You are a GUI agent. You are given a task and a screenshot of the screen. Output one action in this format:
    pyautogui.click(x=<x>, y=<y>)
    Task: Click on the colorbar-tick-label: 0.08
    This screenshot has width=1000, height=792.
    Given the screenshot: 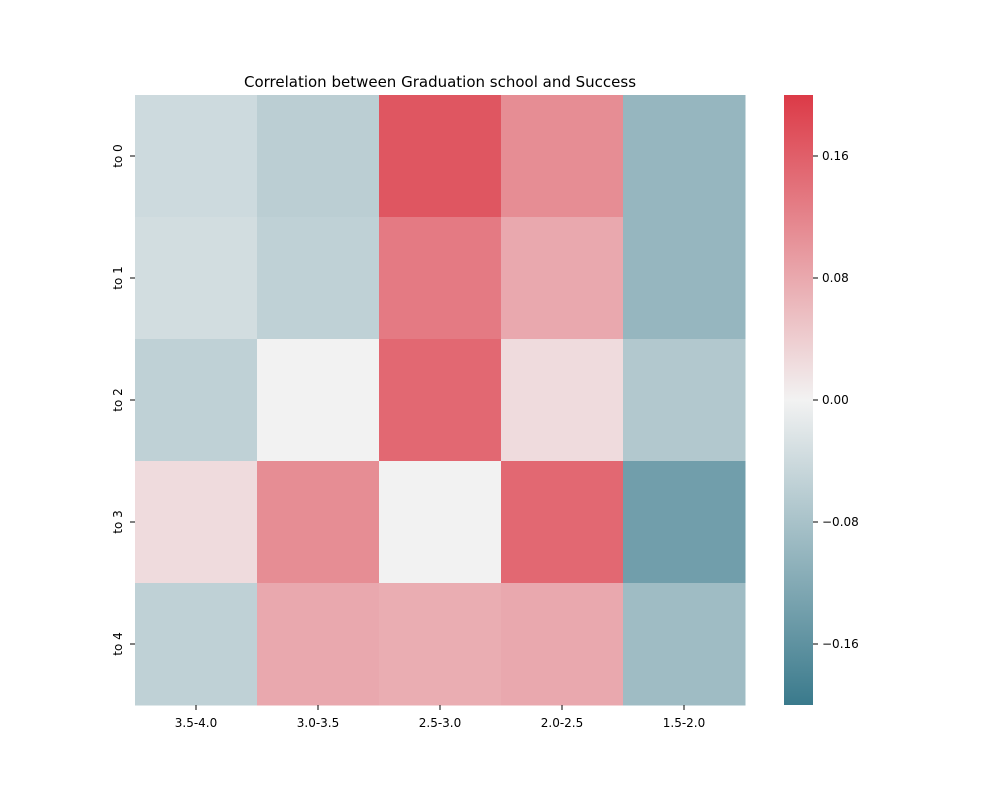 What is the action you would take?
    pyautogui.click(x=835, y=278)
    